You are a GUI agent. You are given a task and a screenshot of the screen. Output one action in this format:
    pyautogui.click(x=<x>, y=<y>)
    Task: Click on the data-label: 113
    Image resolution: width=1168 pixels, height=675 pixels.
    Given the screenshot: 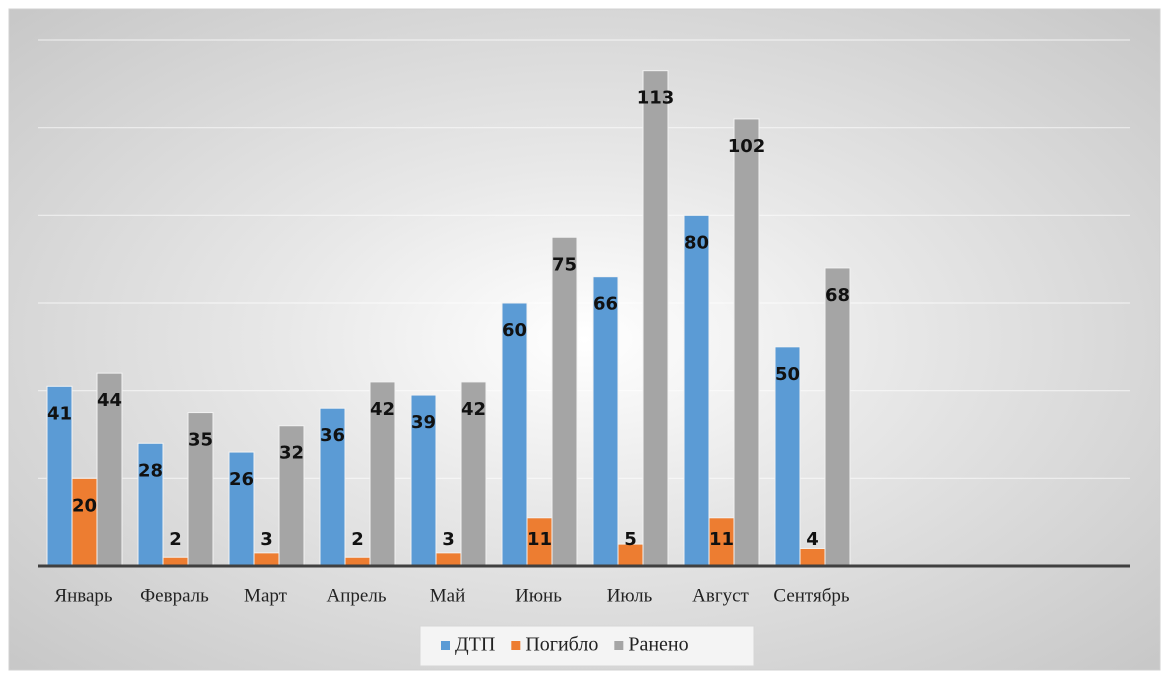 What is the action you would take?
    pyautogui.click(x=656, y=98)
    